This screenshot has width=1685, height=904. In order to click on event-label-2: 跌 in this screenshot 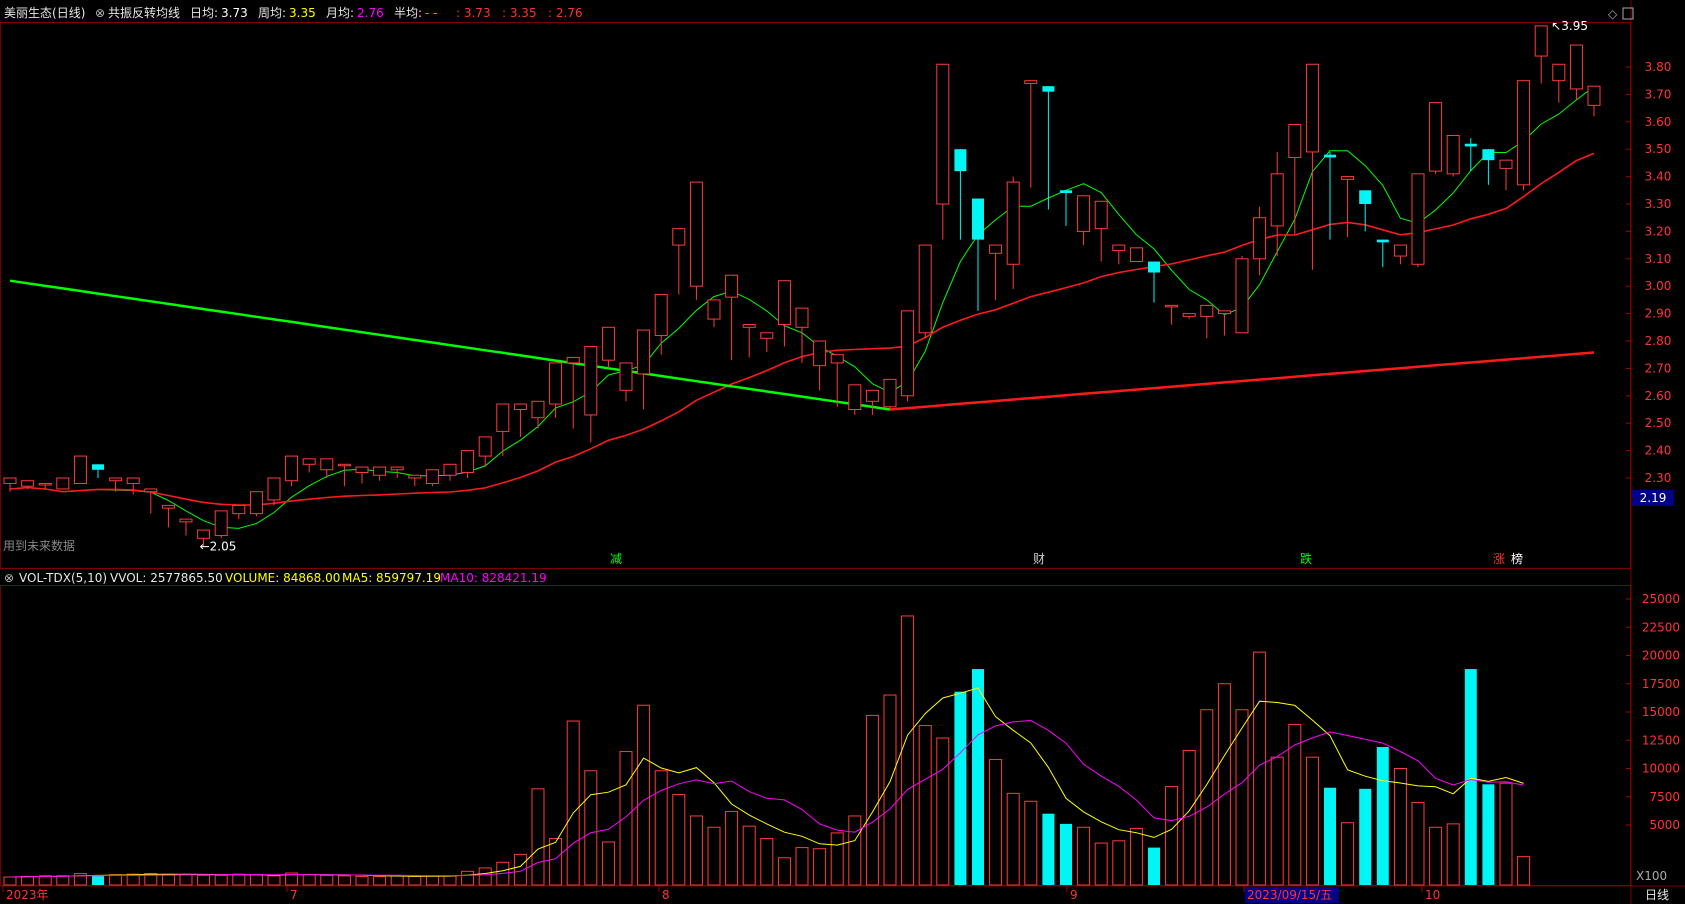, I will do `click(1306, 558)`.